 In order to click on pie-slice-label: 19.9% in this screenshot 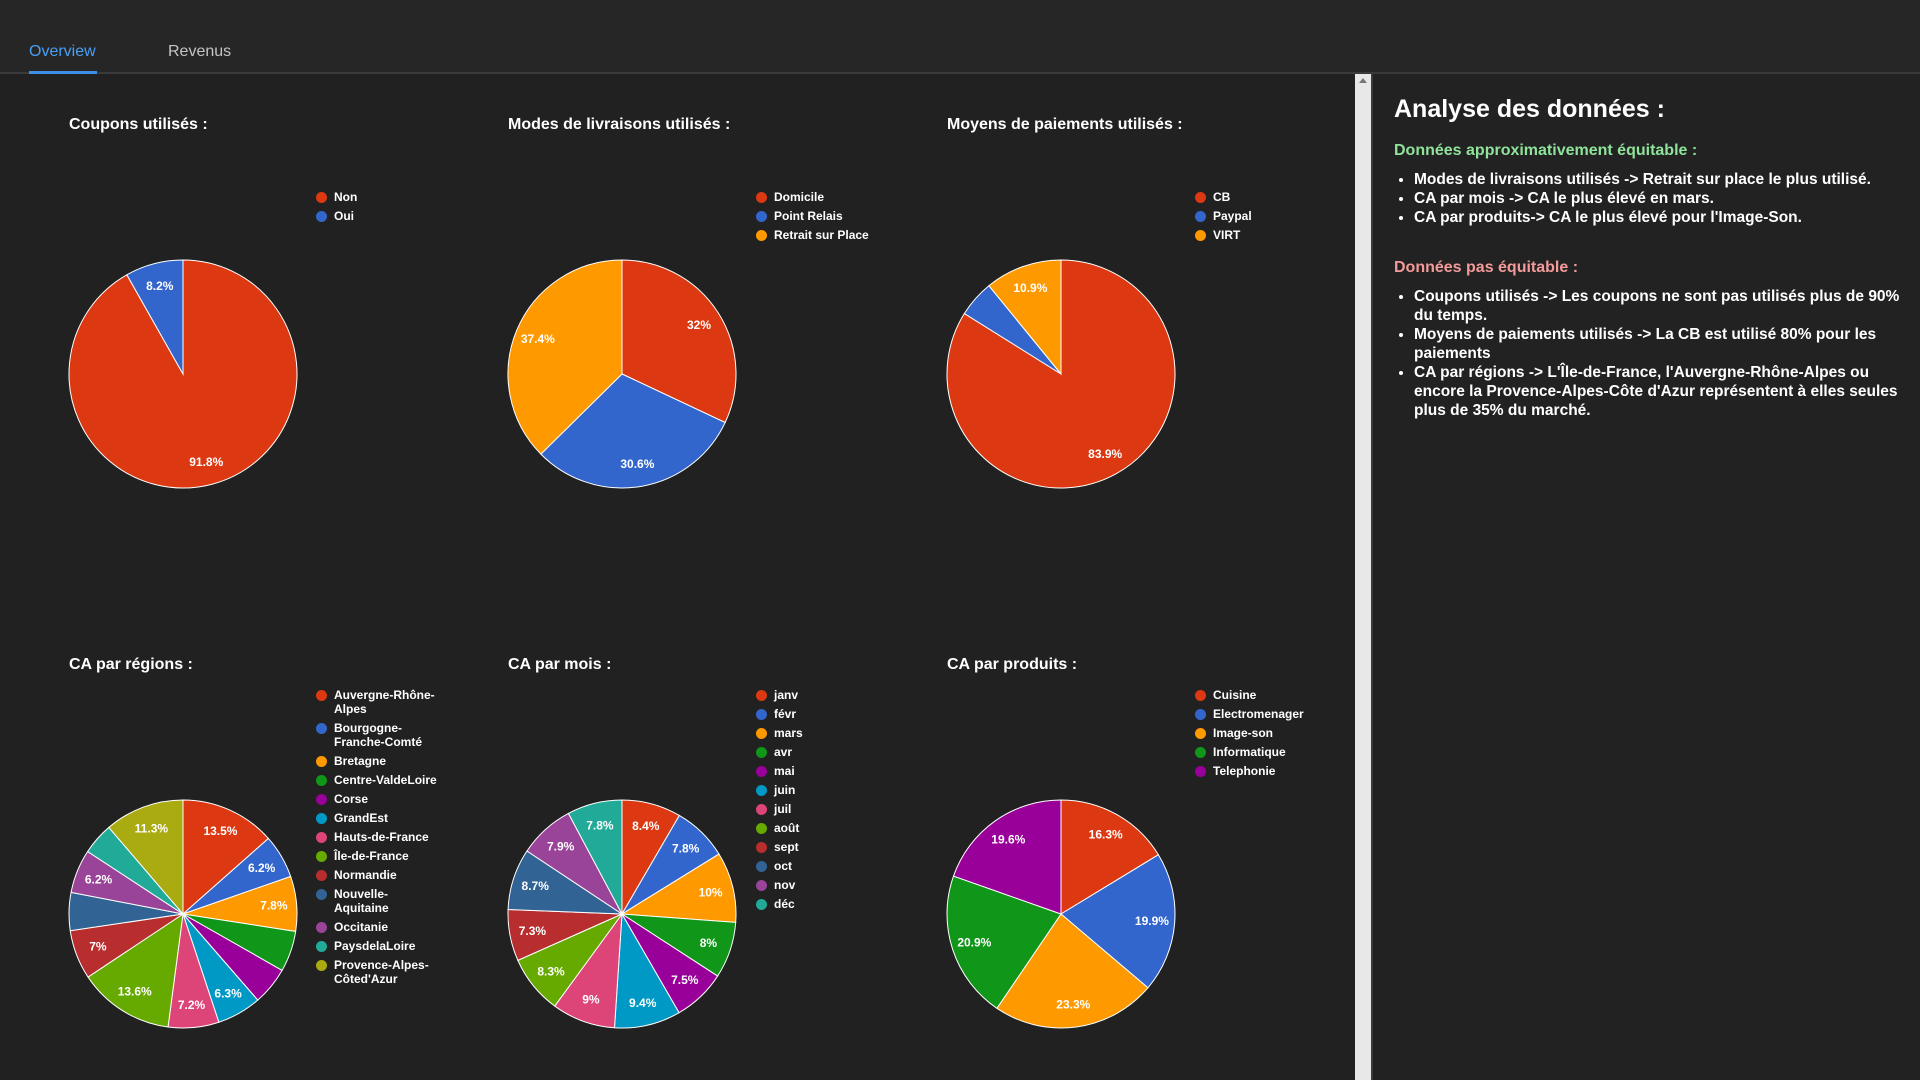, I will do `click(1152, 921)`.